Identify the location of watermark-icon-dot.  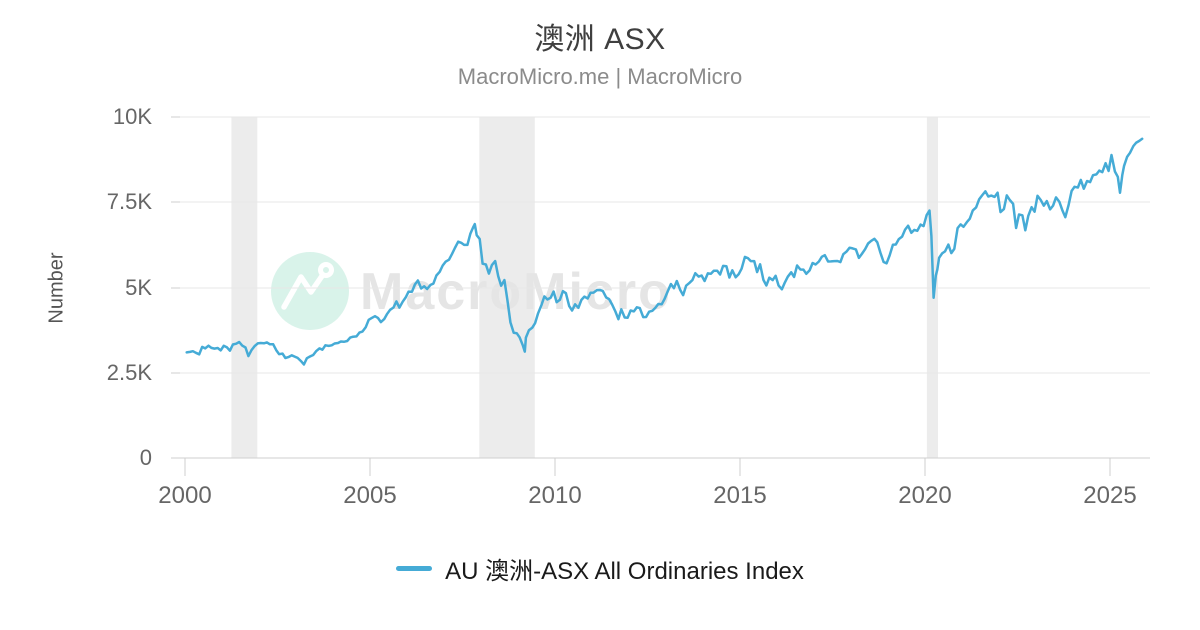
(326, 270).